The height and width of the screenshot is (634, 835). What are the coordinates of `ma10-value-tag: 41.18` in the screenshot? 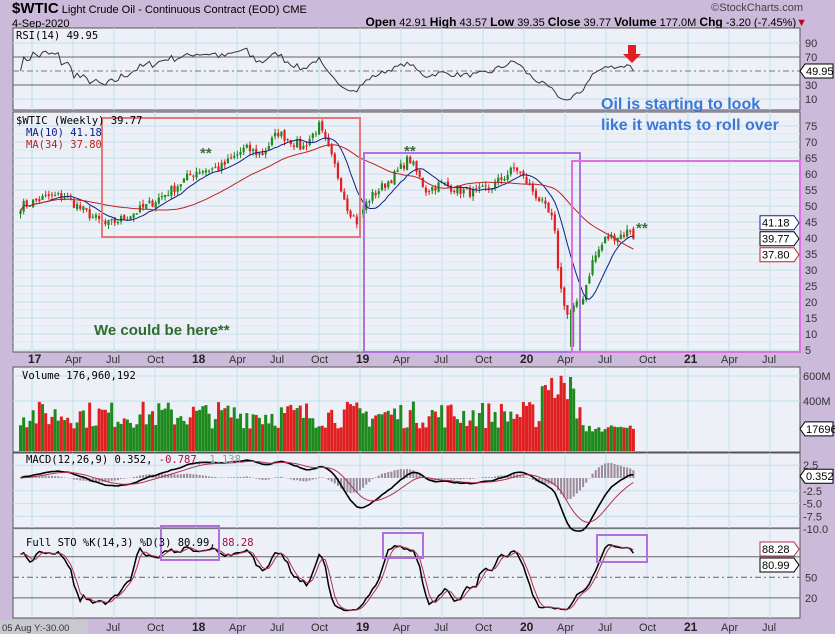 It's located at (779, 223).